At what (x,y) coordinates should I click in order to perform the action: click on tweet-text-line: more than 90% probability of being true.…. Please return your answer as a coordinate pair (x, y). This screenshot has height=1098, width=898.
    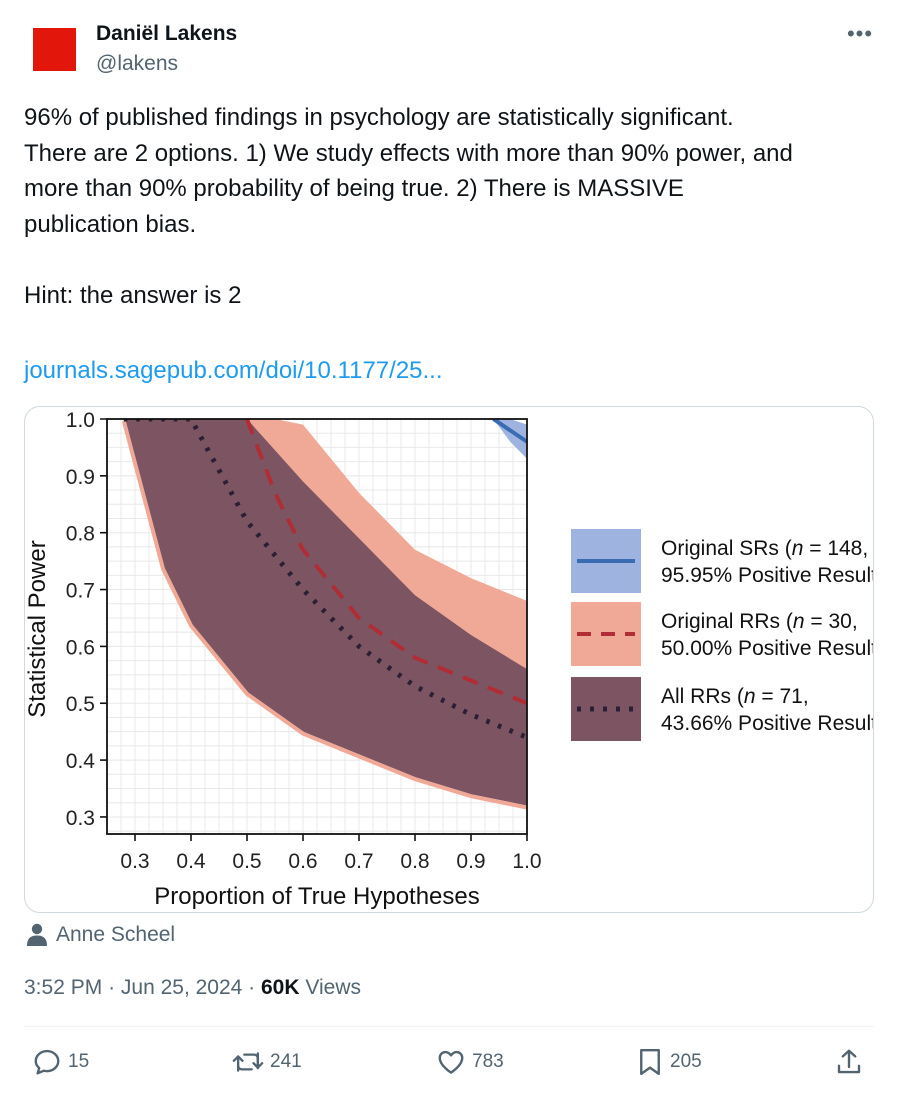
    Looking at the image, I should click on (354, 188).